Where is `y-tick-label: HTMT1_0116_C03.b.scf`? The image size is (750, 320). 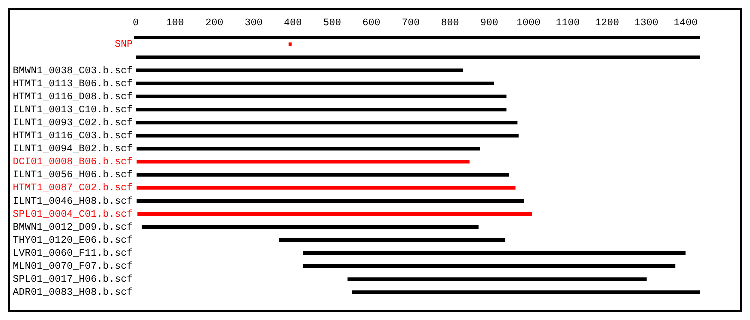 y-tick-label: HTMT1_0116_C03.b.scf is located at coordinates (73, 136).